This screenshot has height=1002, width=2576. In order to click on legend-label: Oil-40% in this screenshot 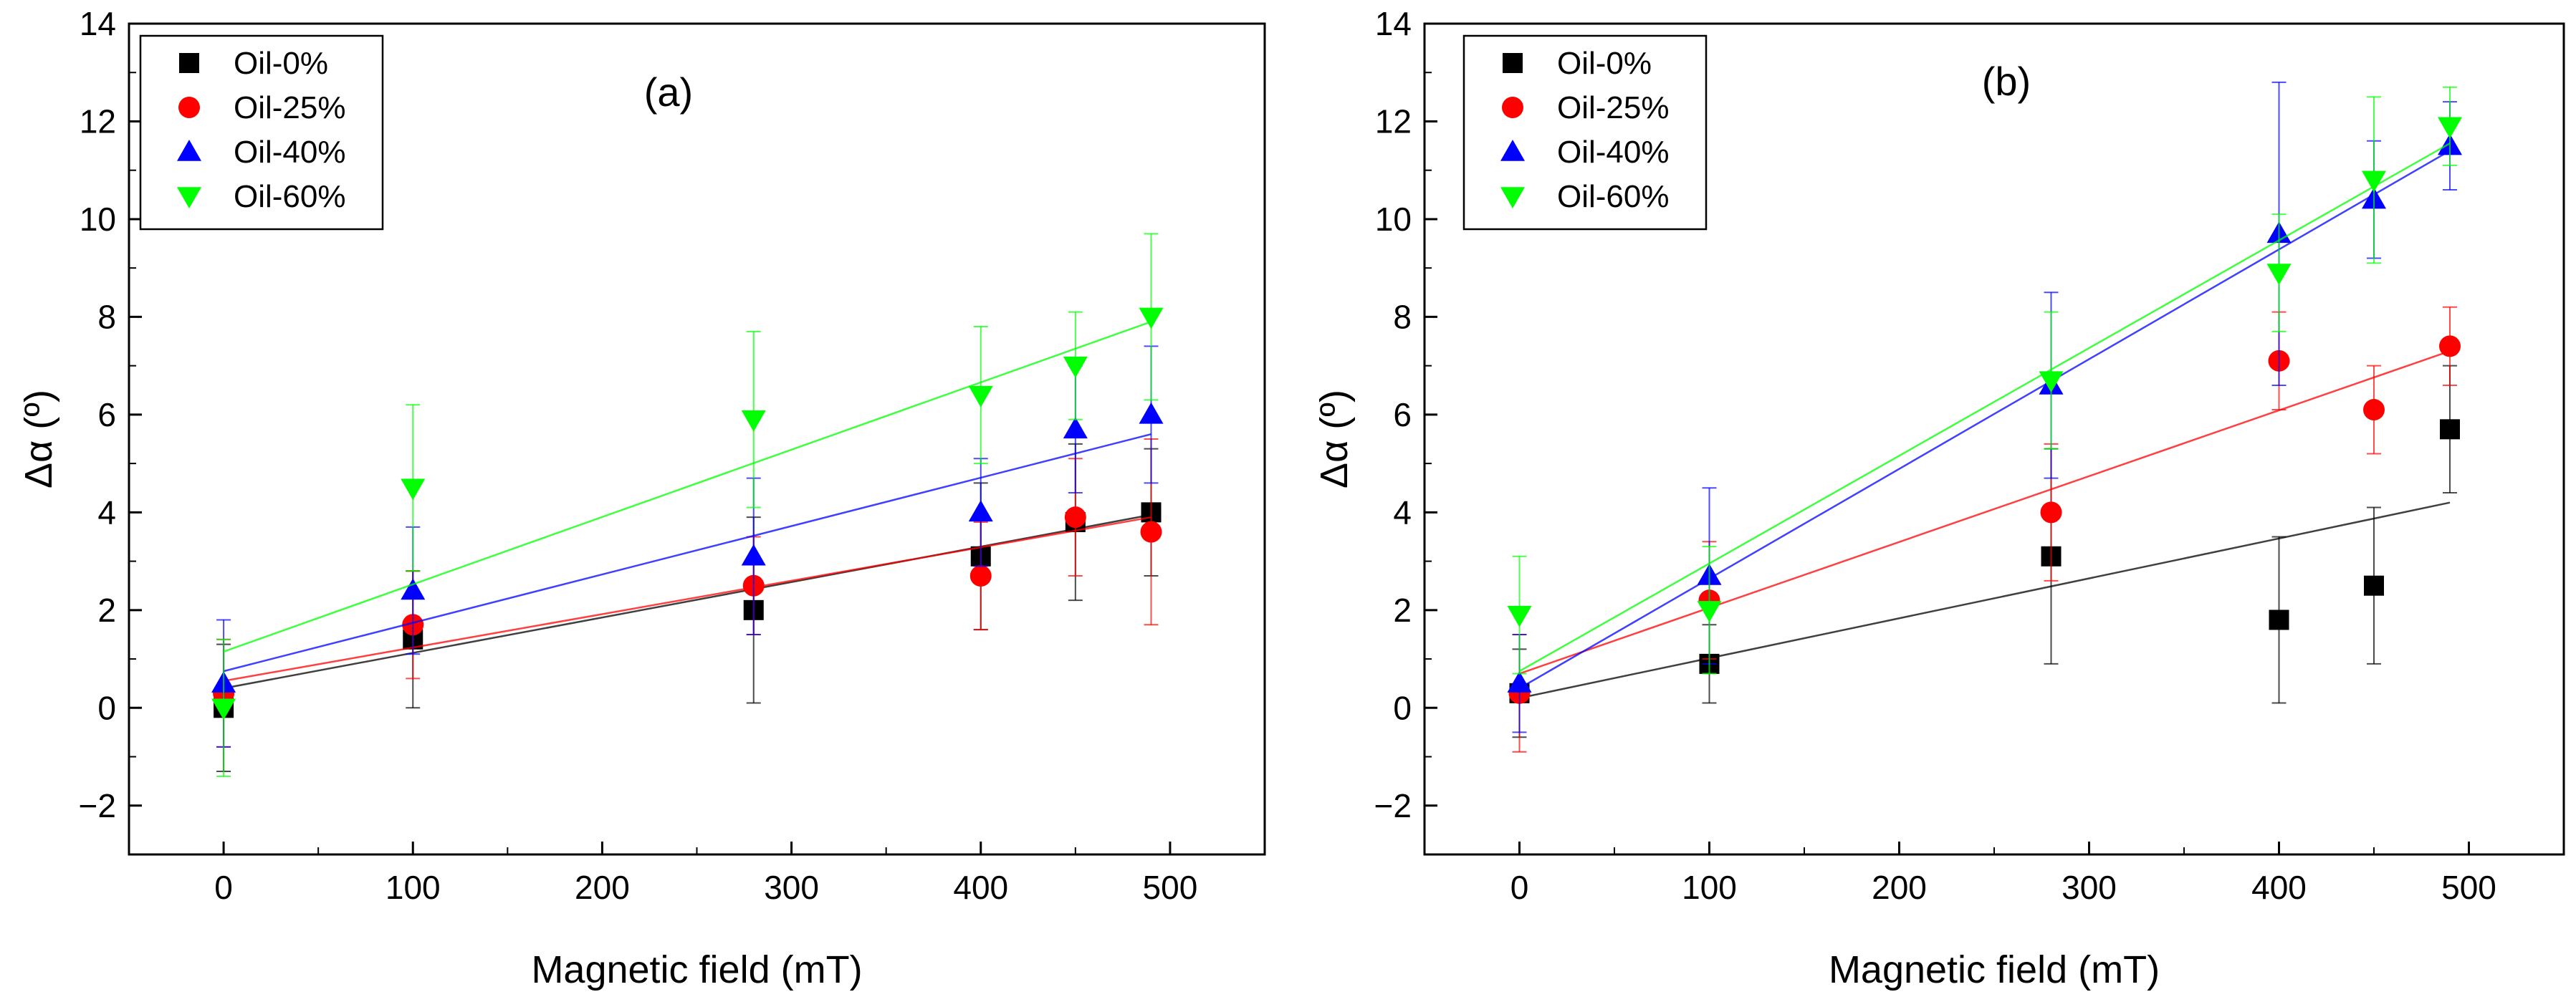, I will do `click(290, 152)`.